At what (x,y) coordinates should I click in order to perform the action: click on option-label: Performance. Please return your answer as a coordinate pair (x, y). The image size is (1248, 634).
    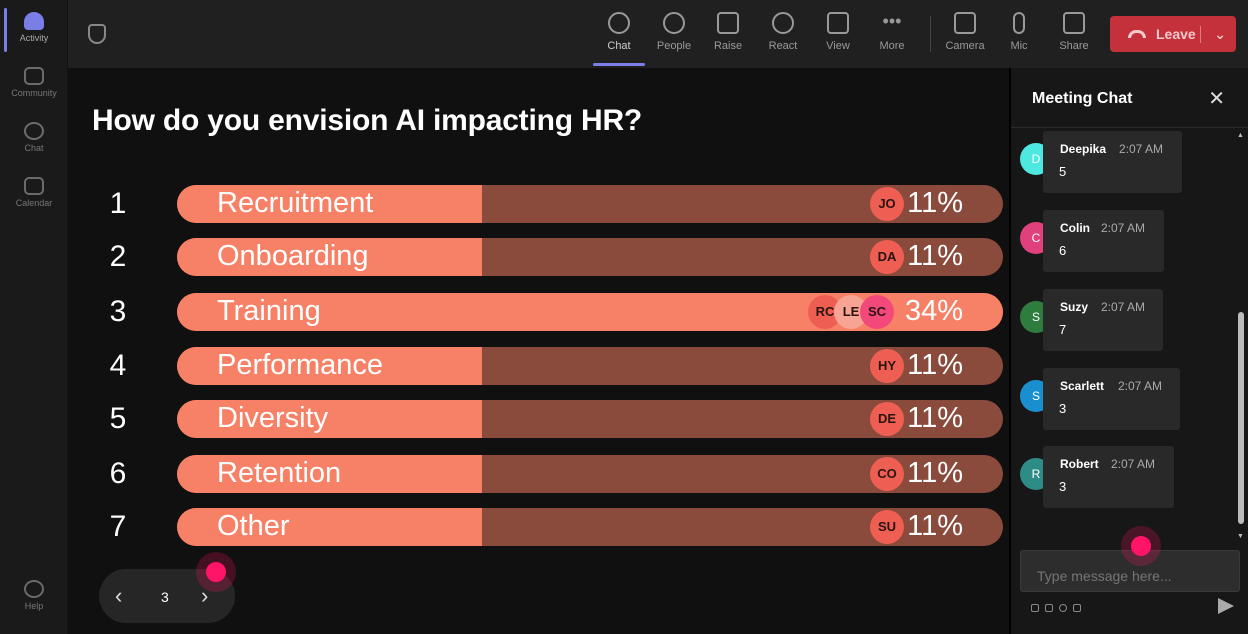
    Looking at the image, I should click on (300, 365).